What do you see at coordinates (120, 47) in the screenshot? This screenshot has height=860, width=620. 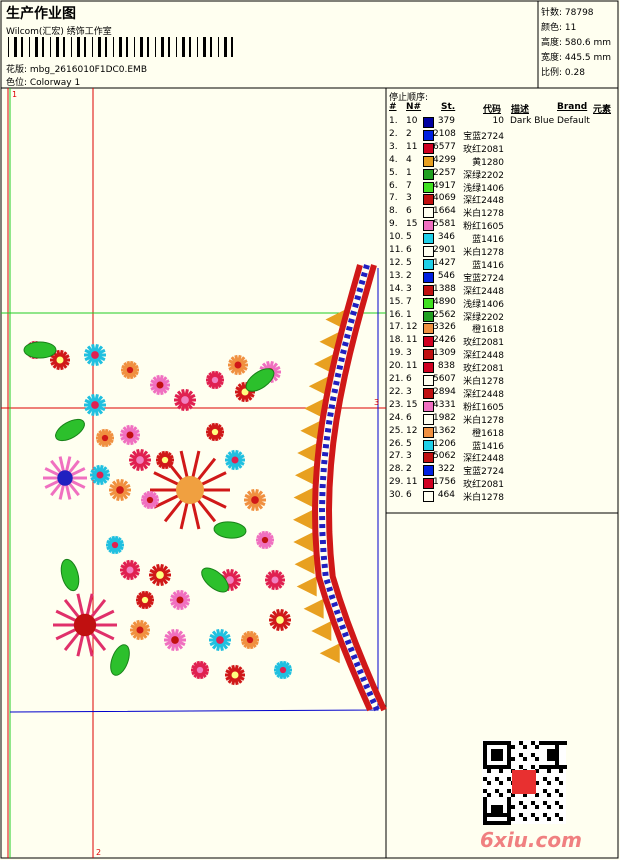 I see `barcode` at bounding box center [120, 47].